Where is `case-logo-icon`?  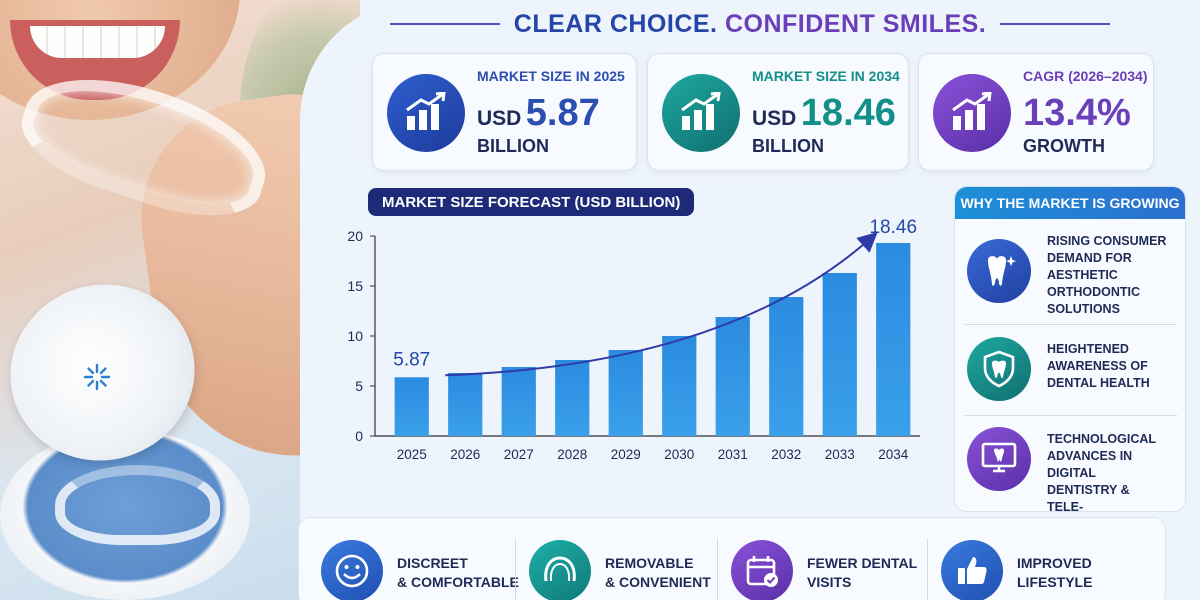 case-logo-icon is located at coordinates (97, 377).